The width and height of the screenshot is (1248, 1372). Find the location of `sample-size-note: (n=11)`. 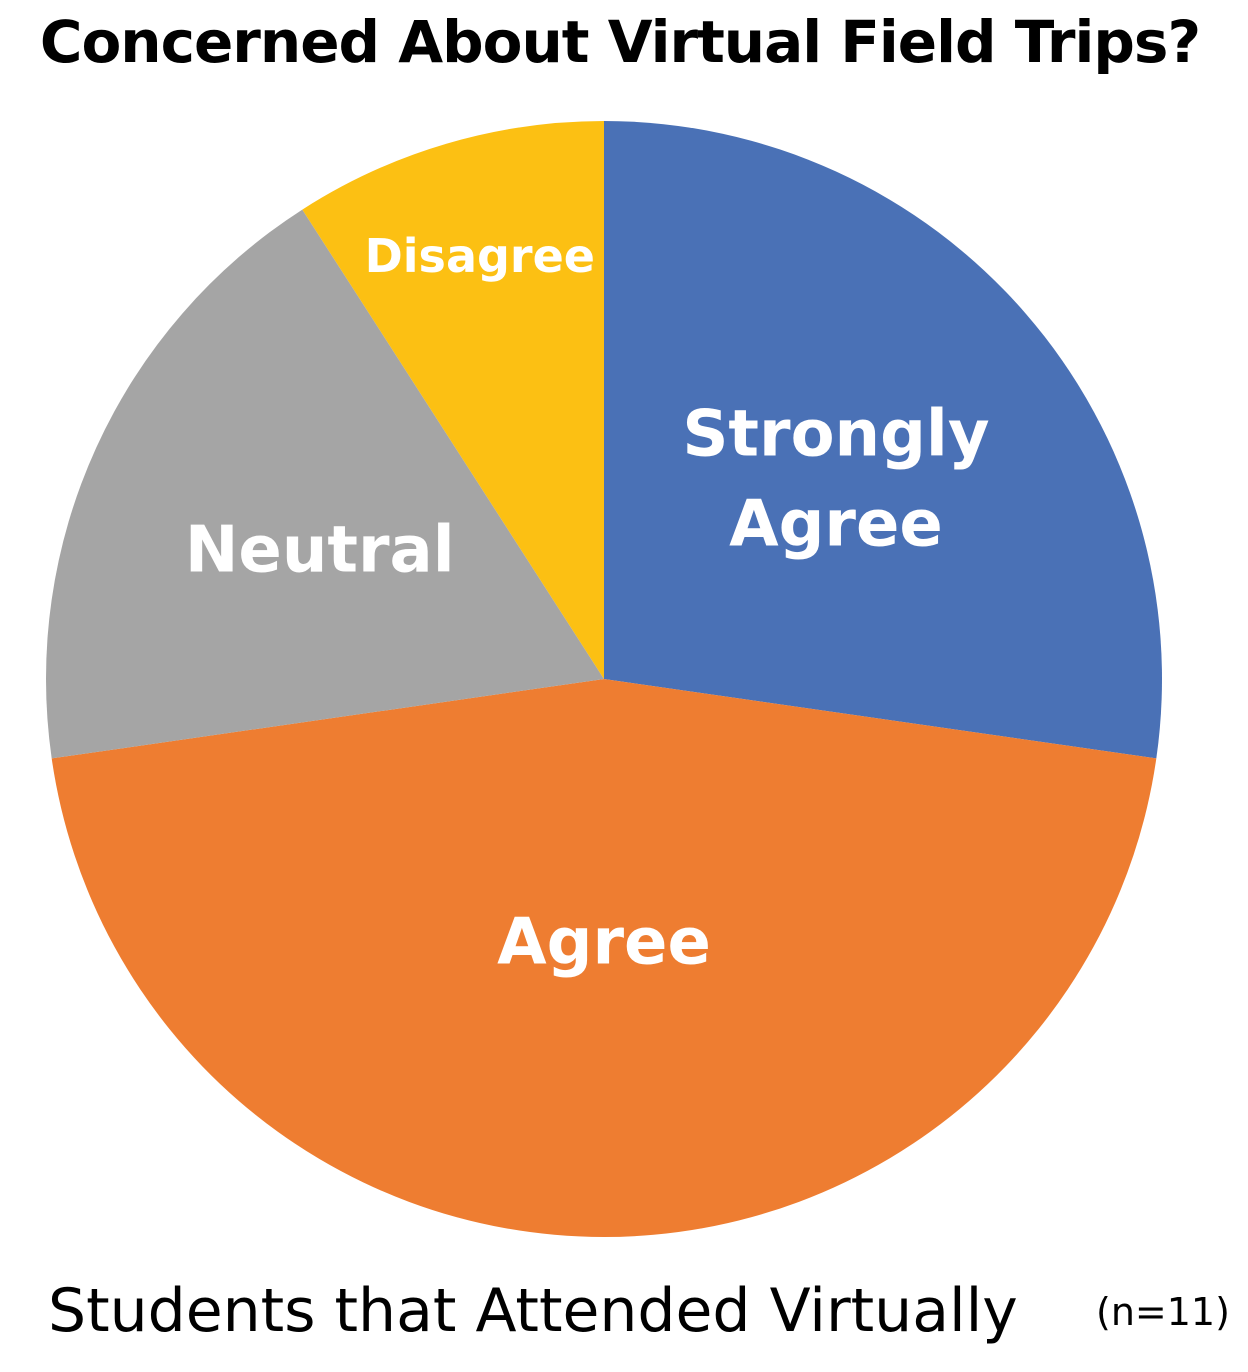

sample-size-note: (n=11) is located at coordinates (1163, 1312).